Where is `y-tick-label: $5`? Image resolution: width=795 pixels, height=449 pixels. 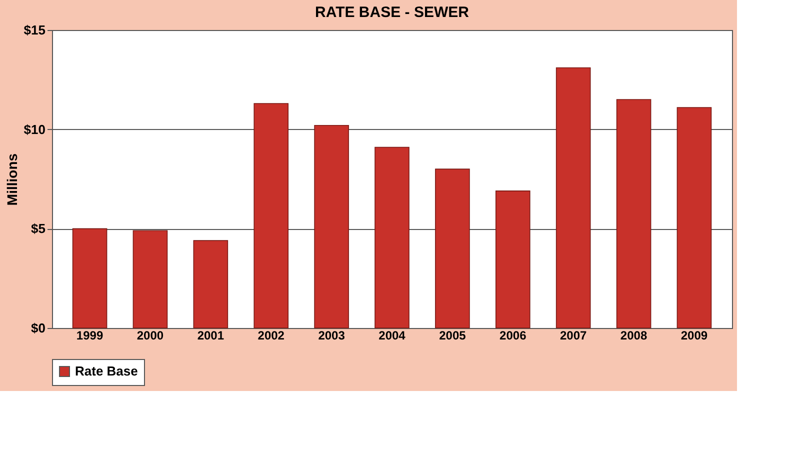
y-tick-label: $5 is located at coordinates (38, 228).